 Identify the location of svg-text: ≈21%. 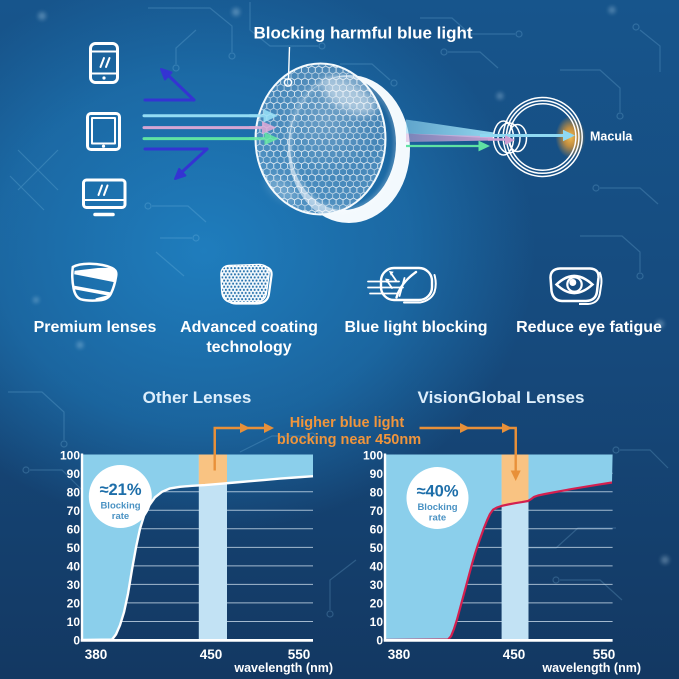
(120, 490).